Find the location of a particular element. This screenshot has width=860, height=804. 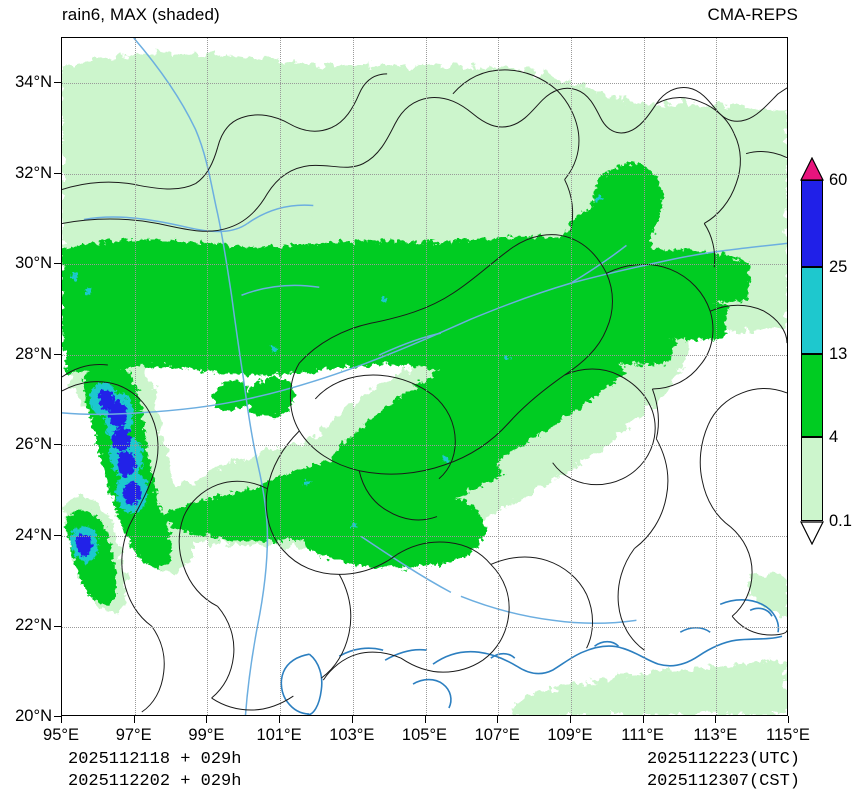

footer-valid-time-cst: 2025112307(CST) is located at coordinates (723, 781).